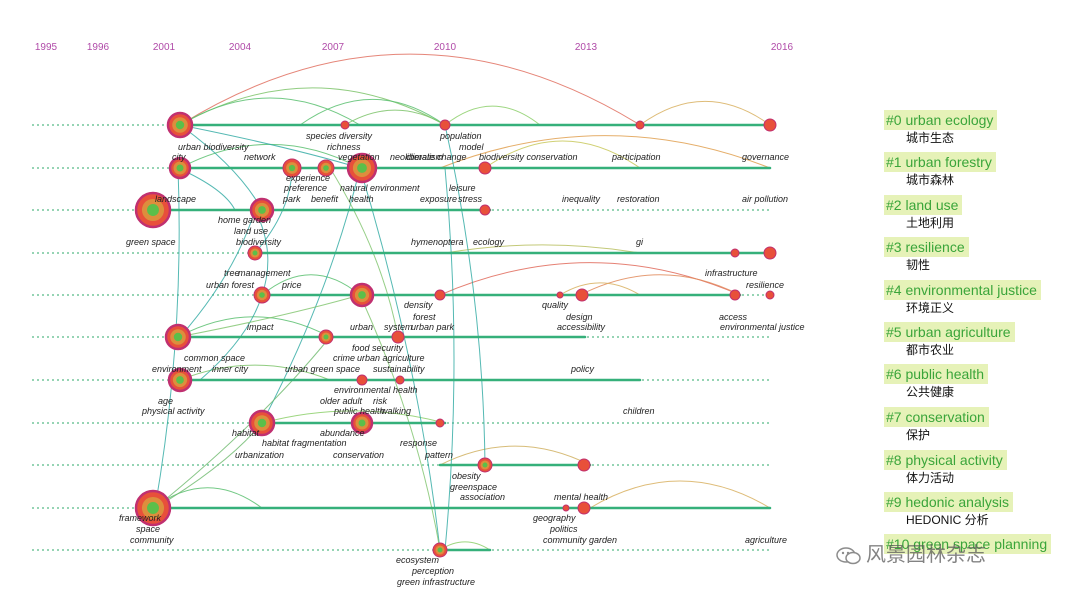 The width and height of the screenshot is (1080, 603). I want to click on keyword-label: sustainability, so click(399, 369).